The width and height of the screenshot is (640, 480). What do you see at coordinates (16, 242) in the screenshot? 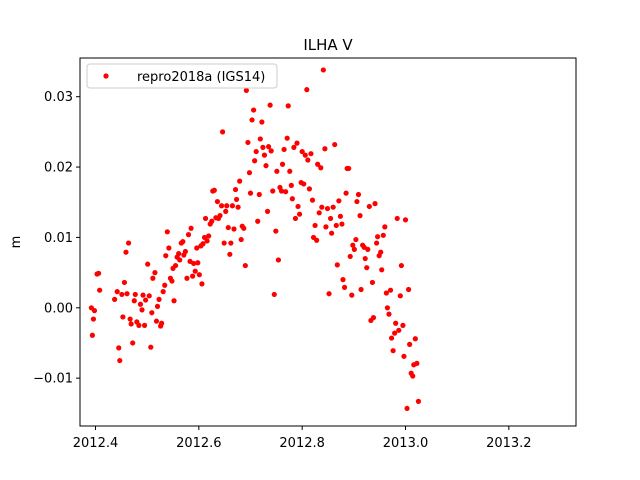
I see `y-axis-label: m` at bounding box center [16, 242].